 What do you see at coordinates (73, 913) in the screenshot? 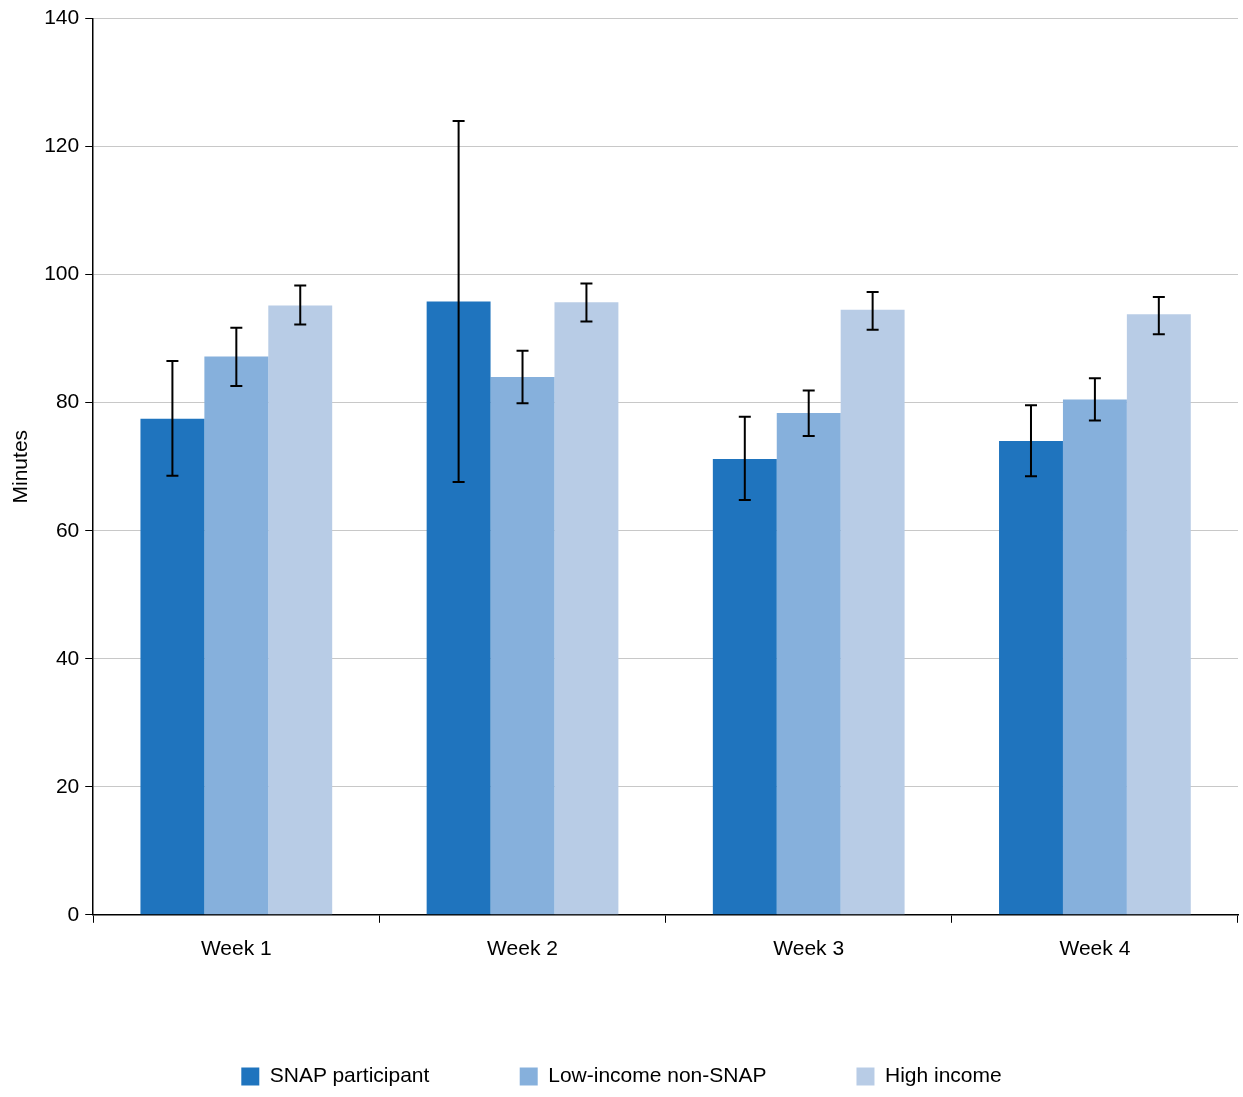
I see `y-tick-label: 0` at bounding box center [73, 913].